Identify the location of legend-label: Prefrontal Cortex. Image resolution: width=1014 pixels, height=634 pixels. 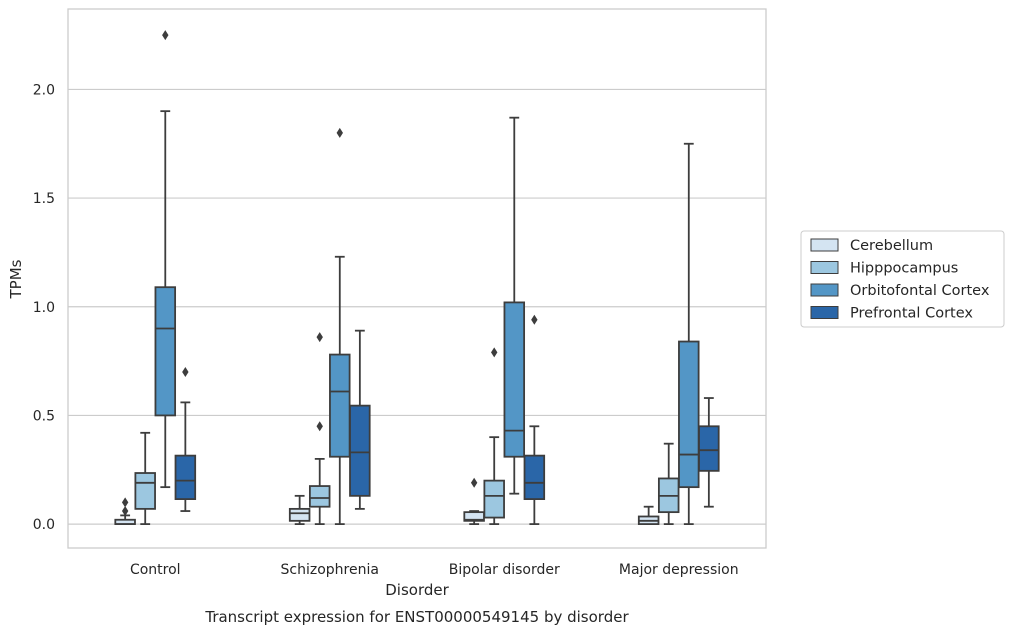
(911, 314).